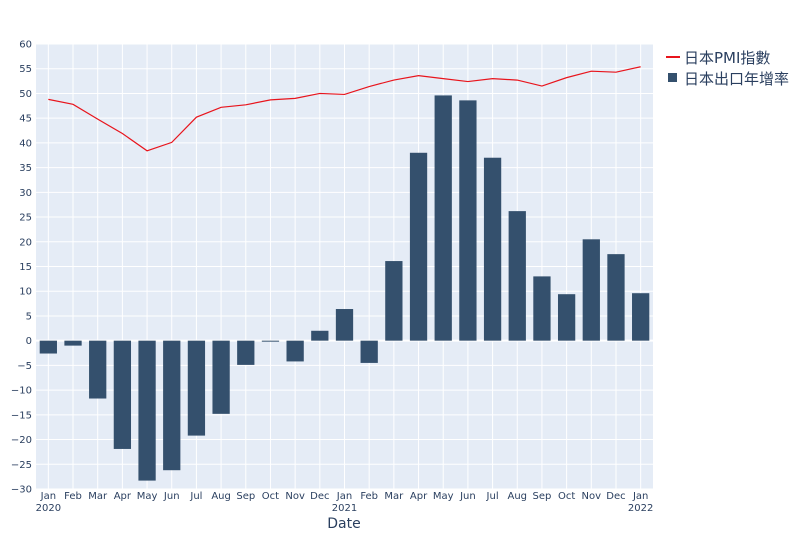 The image size is (800, 537). Describe the element at coordinates (21, 415) in the screenshot. I see `y-tick-label: −15` at that location.